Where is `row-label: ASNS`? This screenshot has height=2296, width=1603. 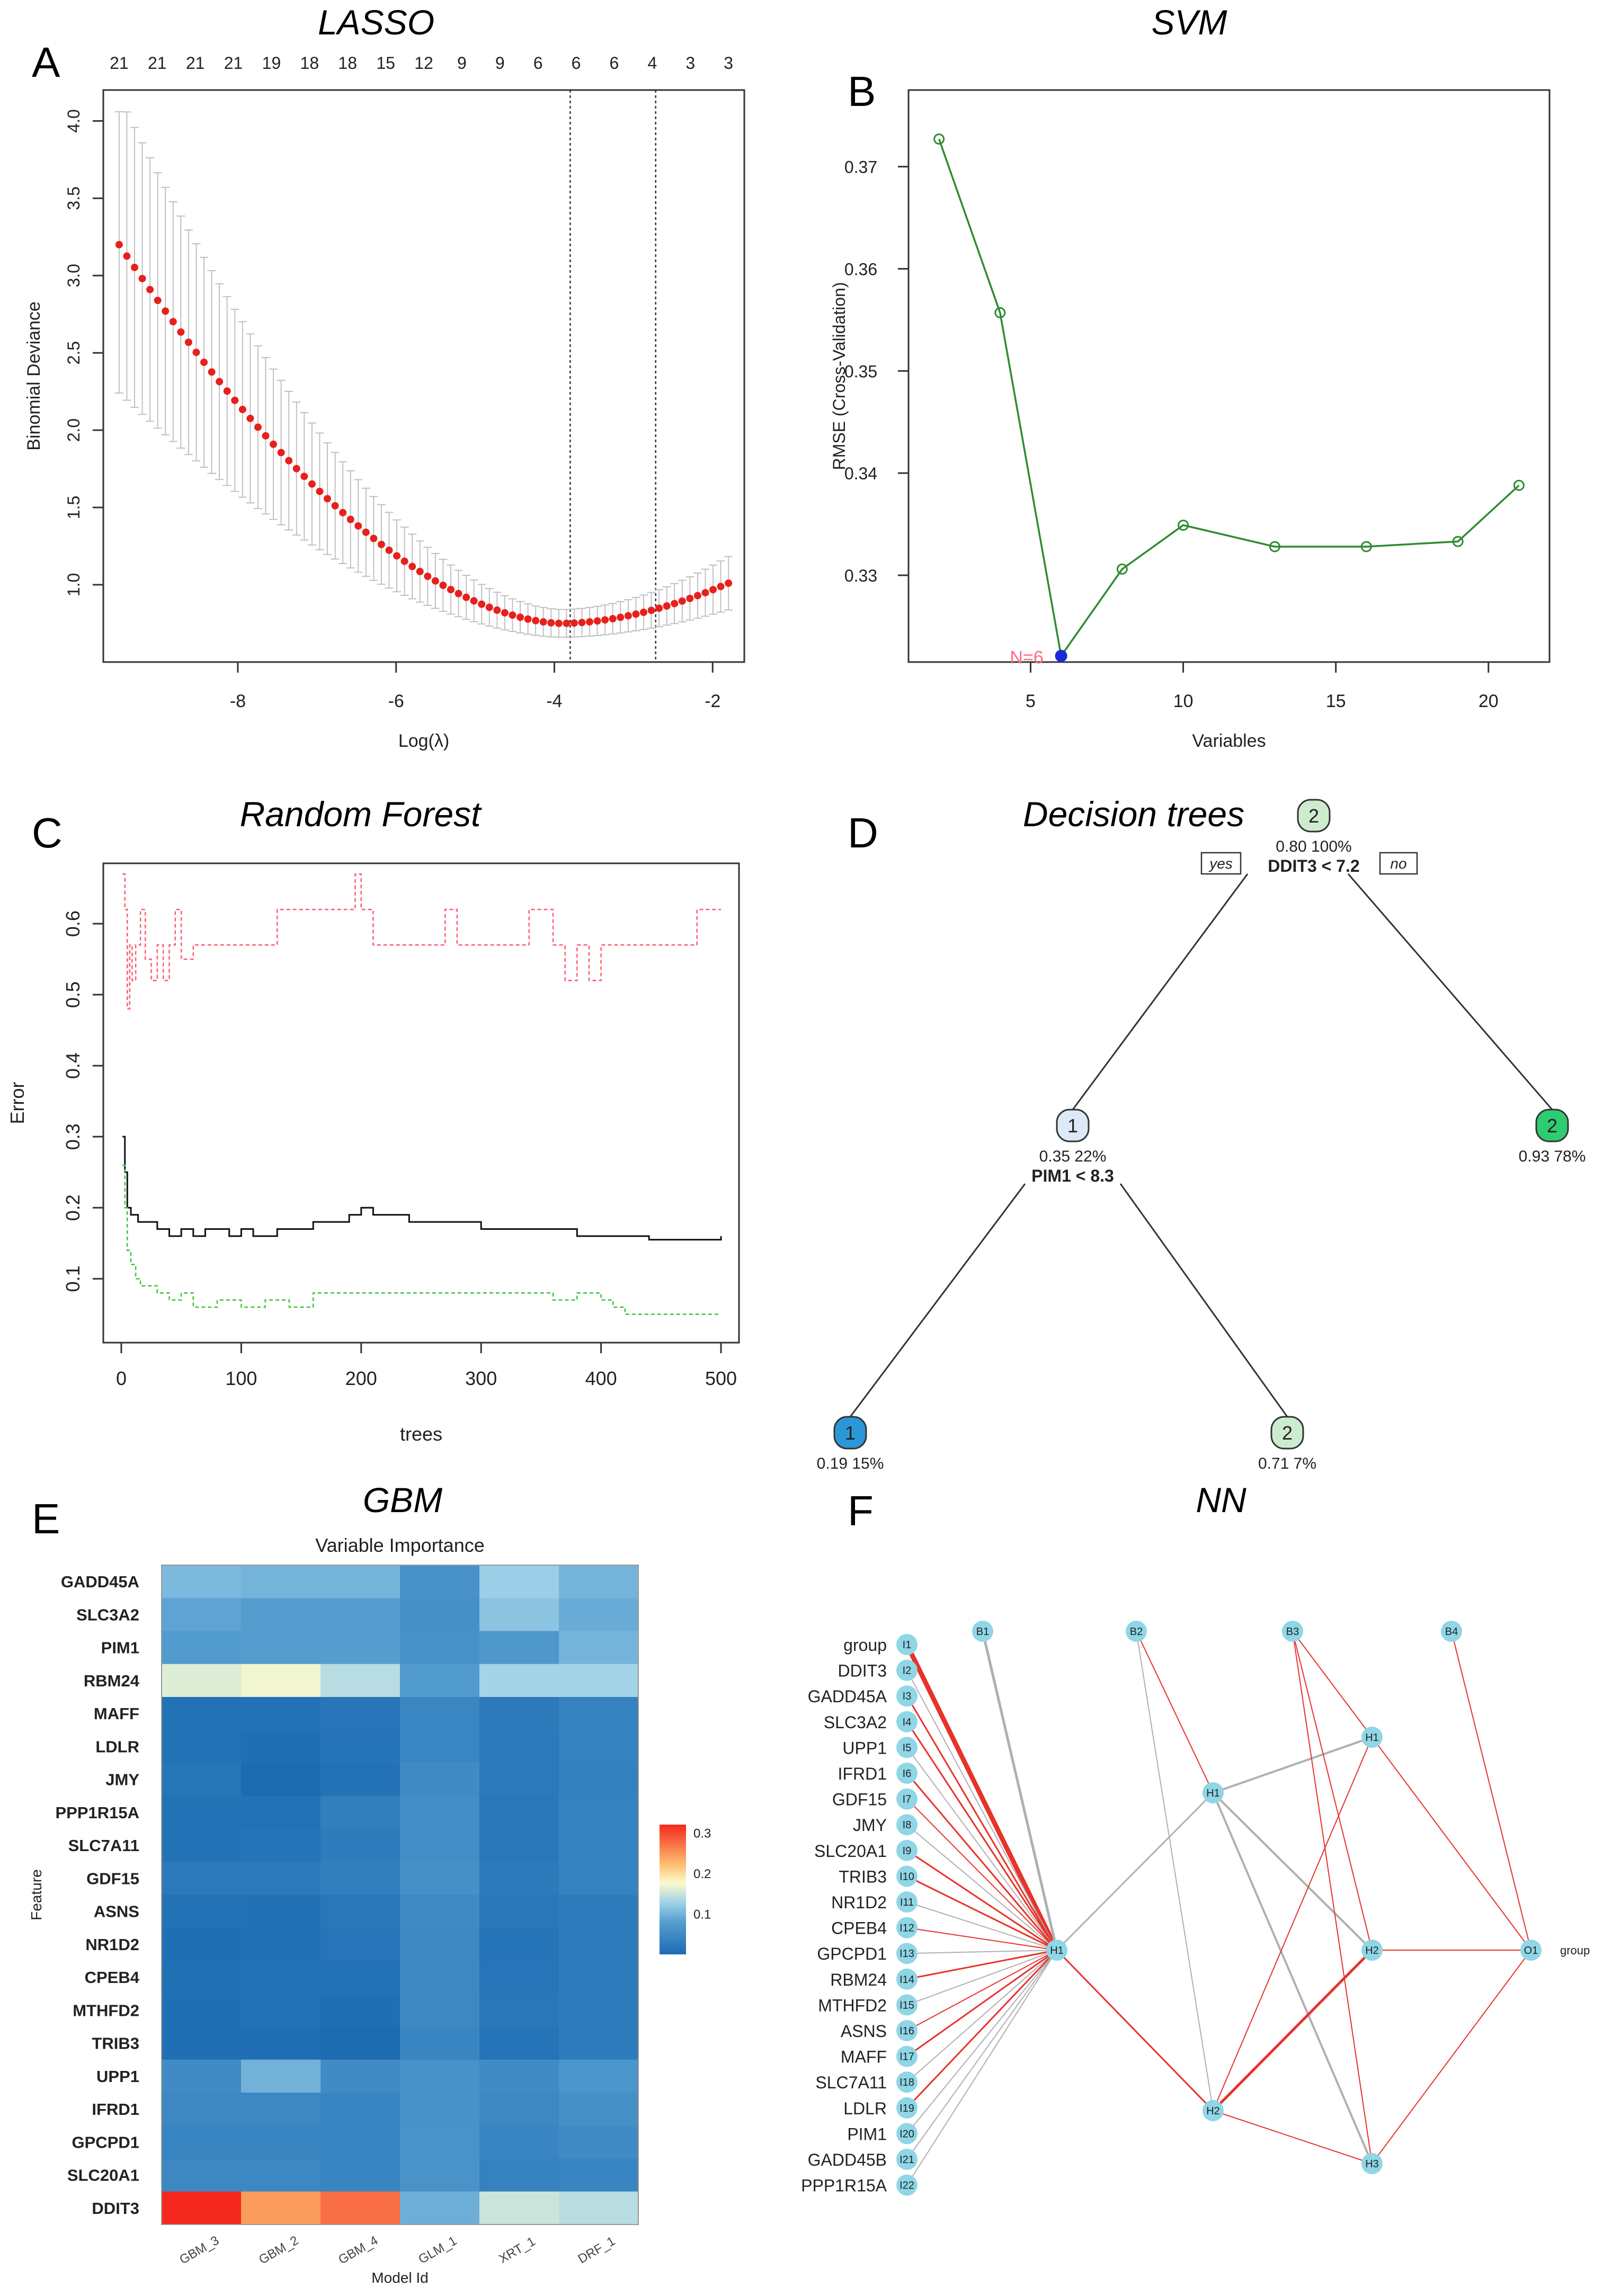 row-label: ASNS is located at coordinates (117, 1911).